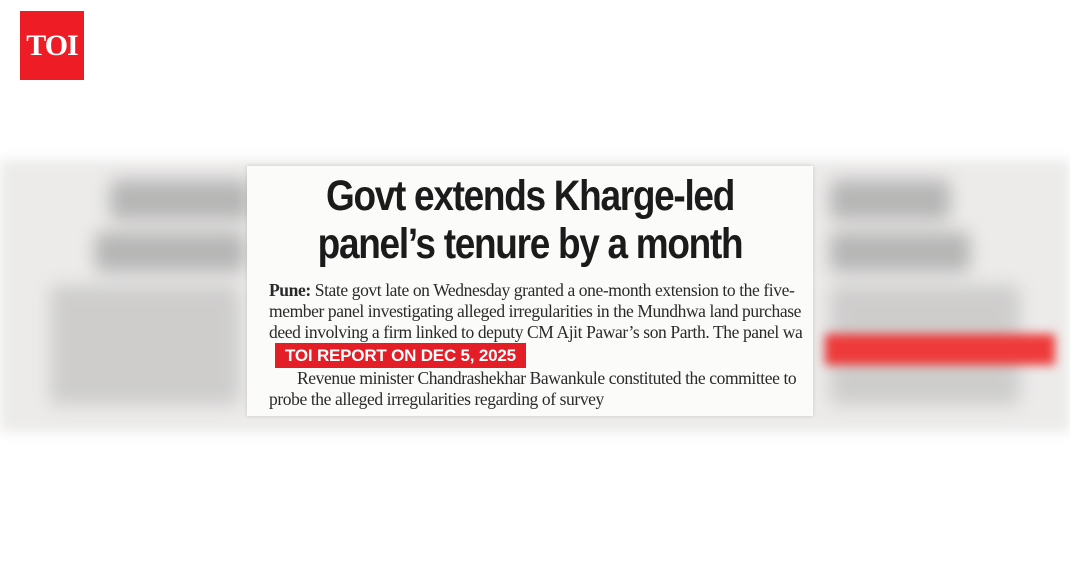 The image size is (1070, 580). What do you see at coordinates (890, 200) in the screenshot?
I see `blurred-headline-right` at bounding box center [890, 200].